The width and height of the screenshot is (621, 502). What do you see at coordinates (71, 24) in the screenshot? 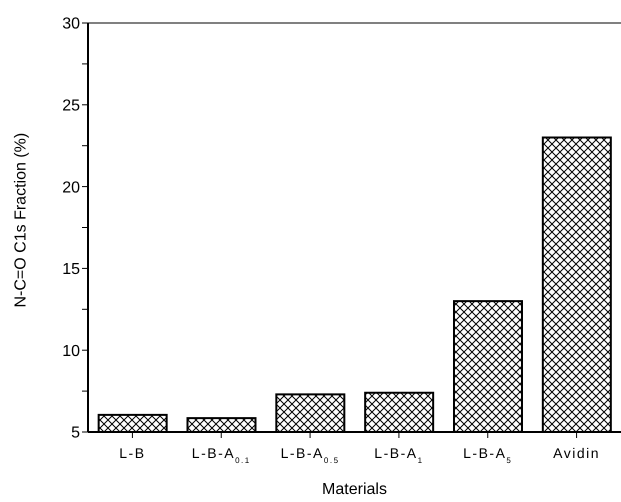
I see `y-tick-label: 30` at bounding box center [71, 24].